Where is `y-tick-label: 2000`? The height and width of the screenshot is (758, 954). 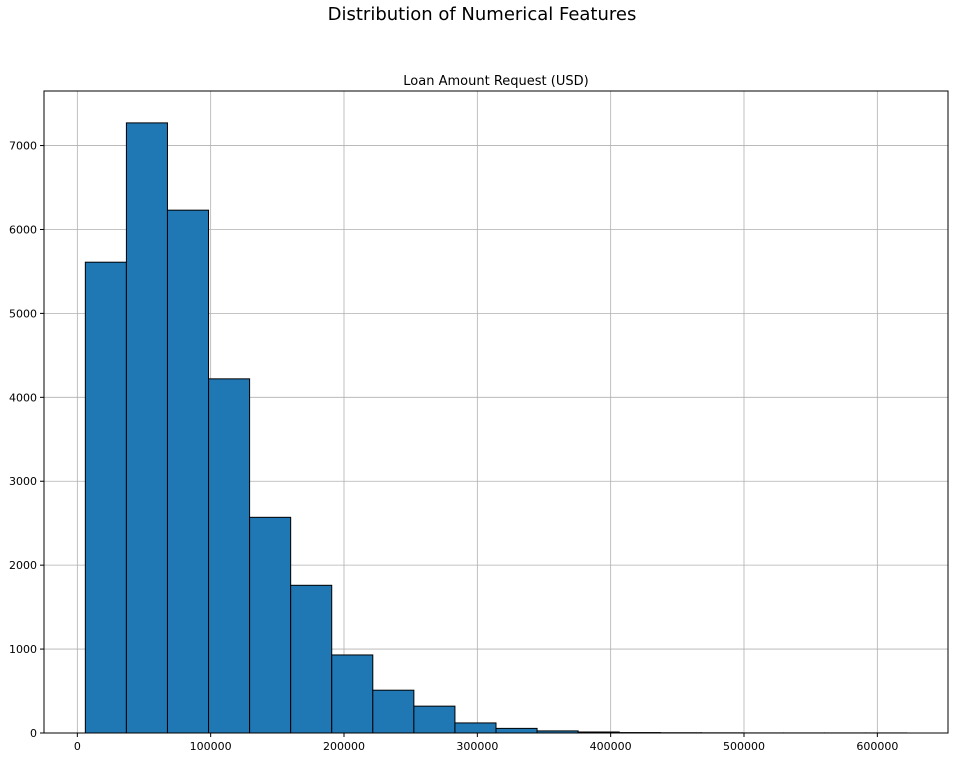 y-tick-label: 2000 is located at coordinates (23, 565).